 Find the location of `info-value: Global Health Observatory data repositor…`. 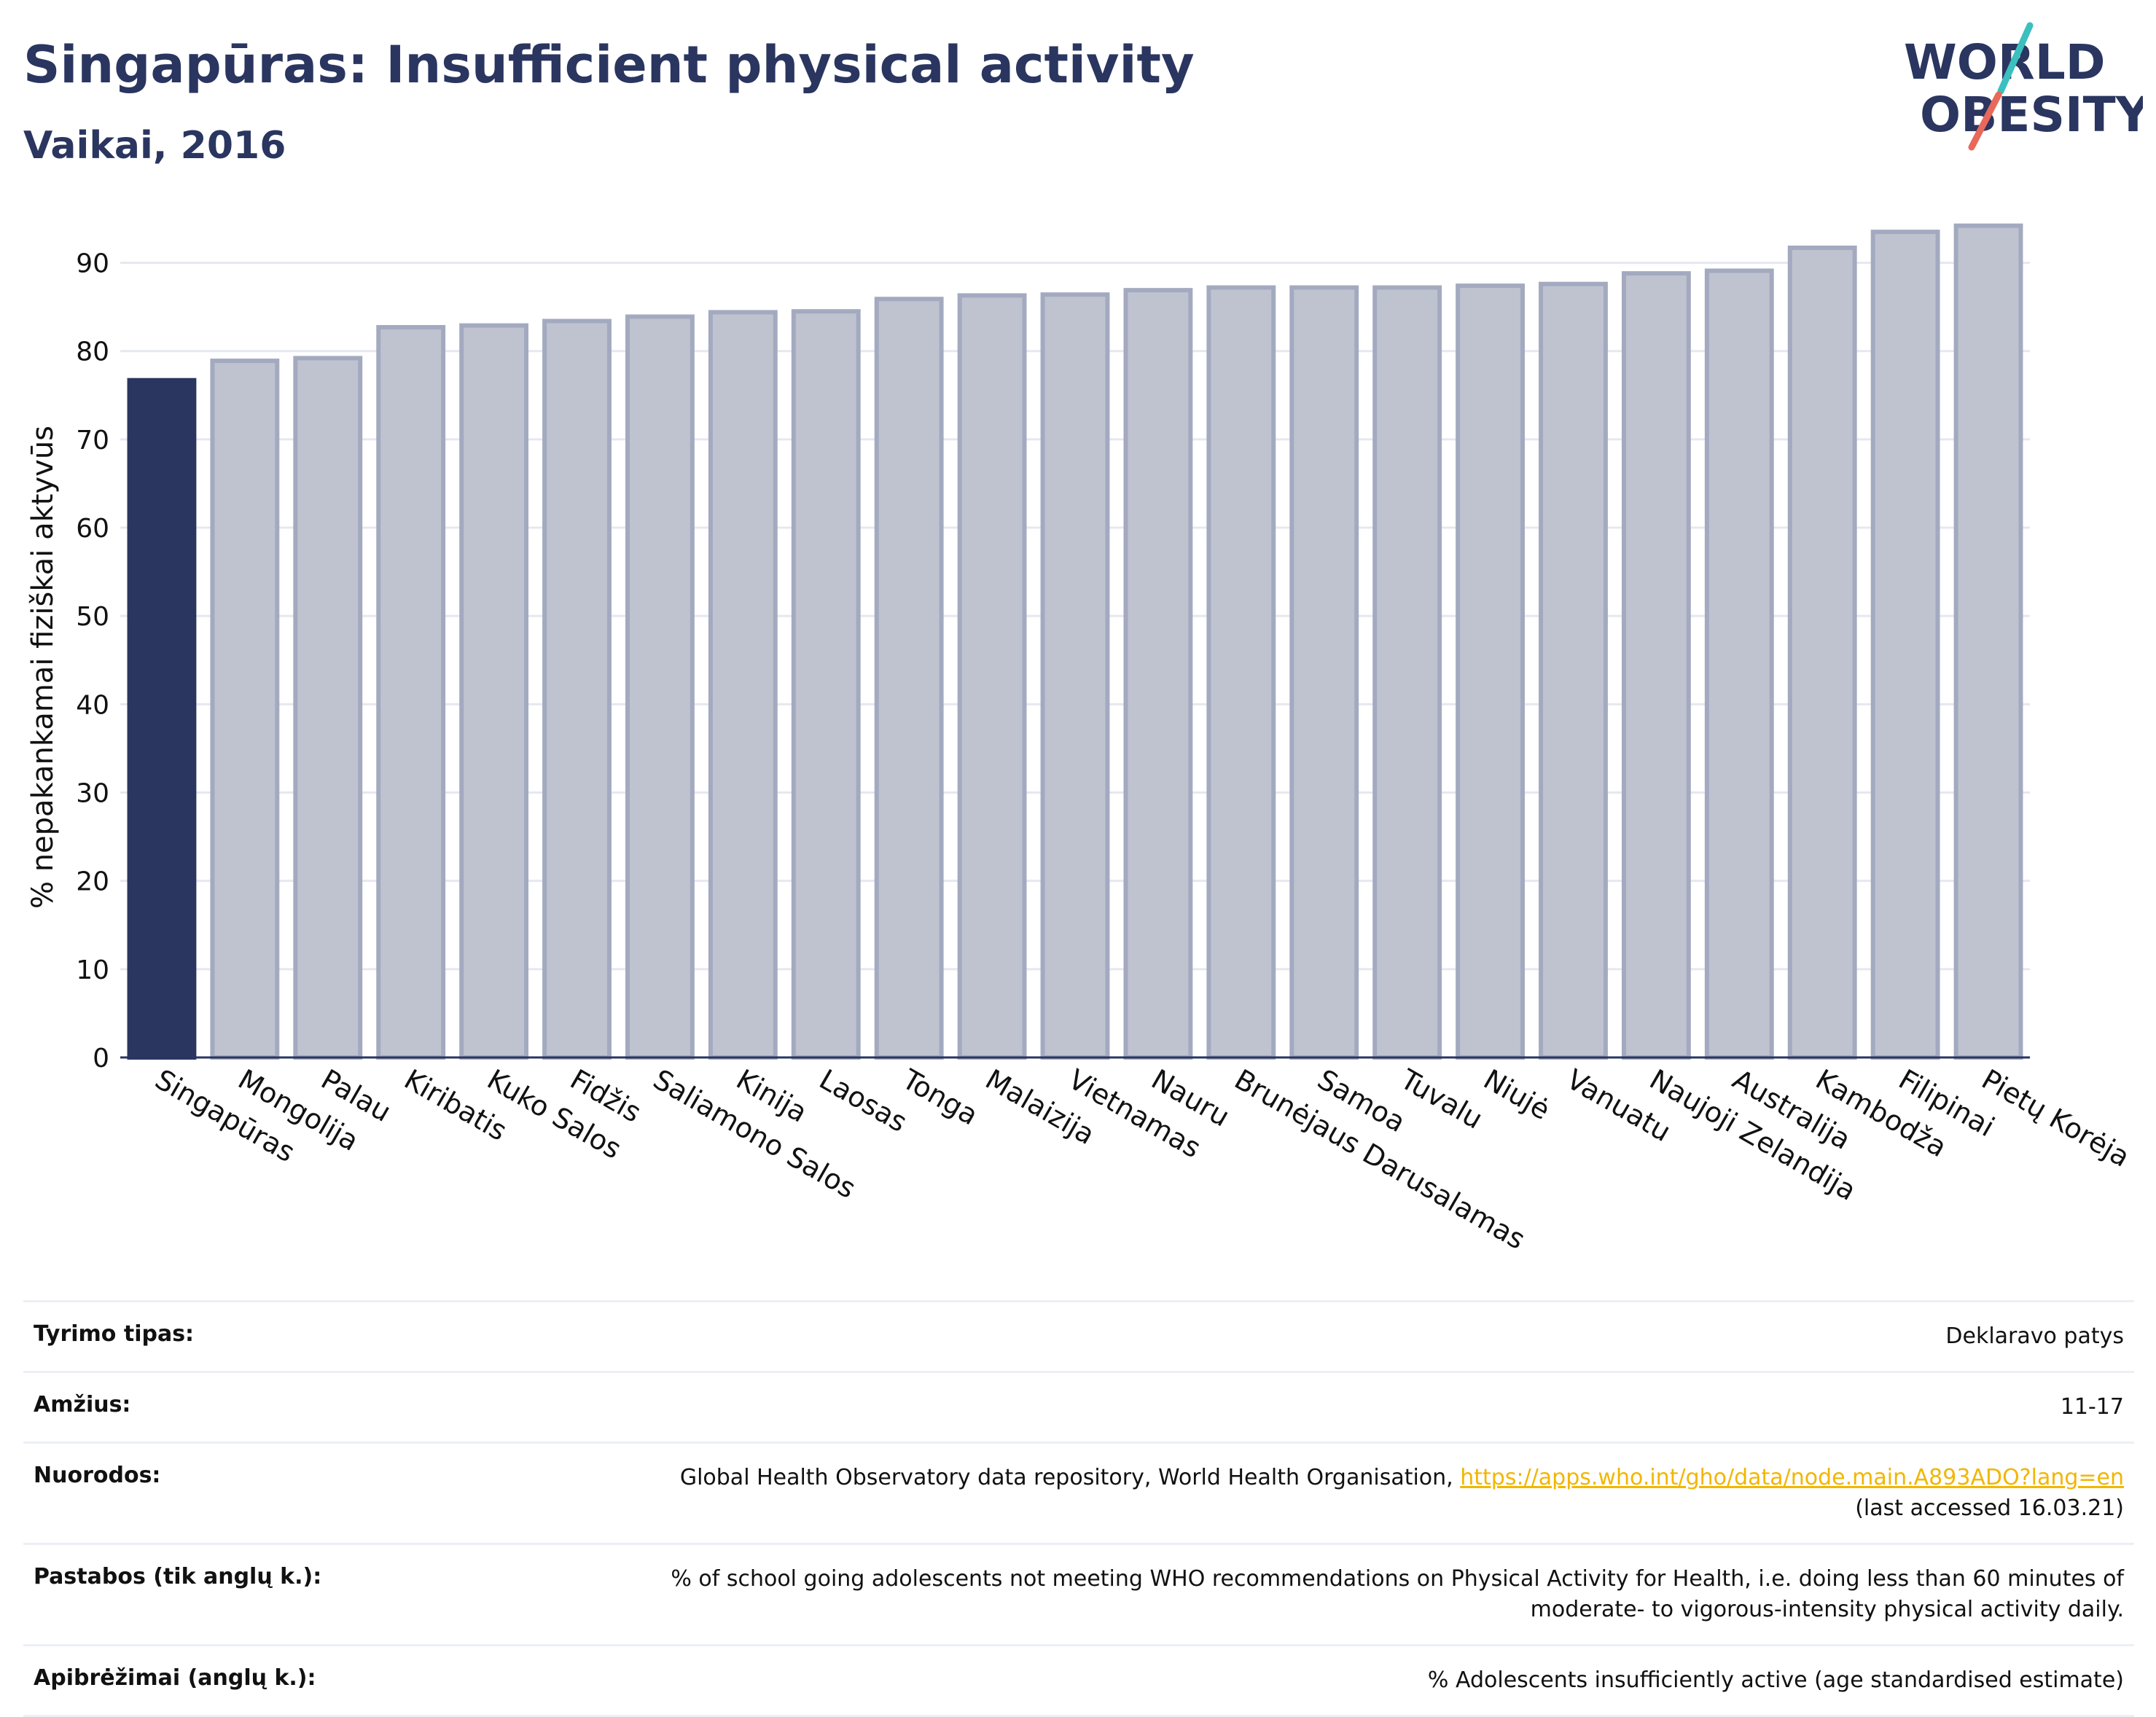

info-value: Global Health Observatory data repositor… is located at coordinates (1066, 1477).